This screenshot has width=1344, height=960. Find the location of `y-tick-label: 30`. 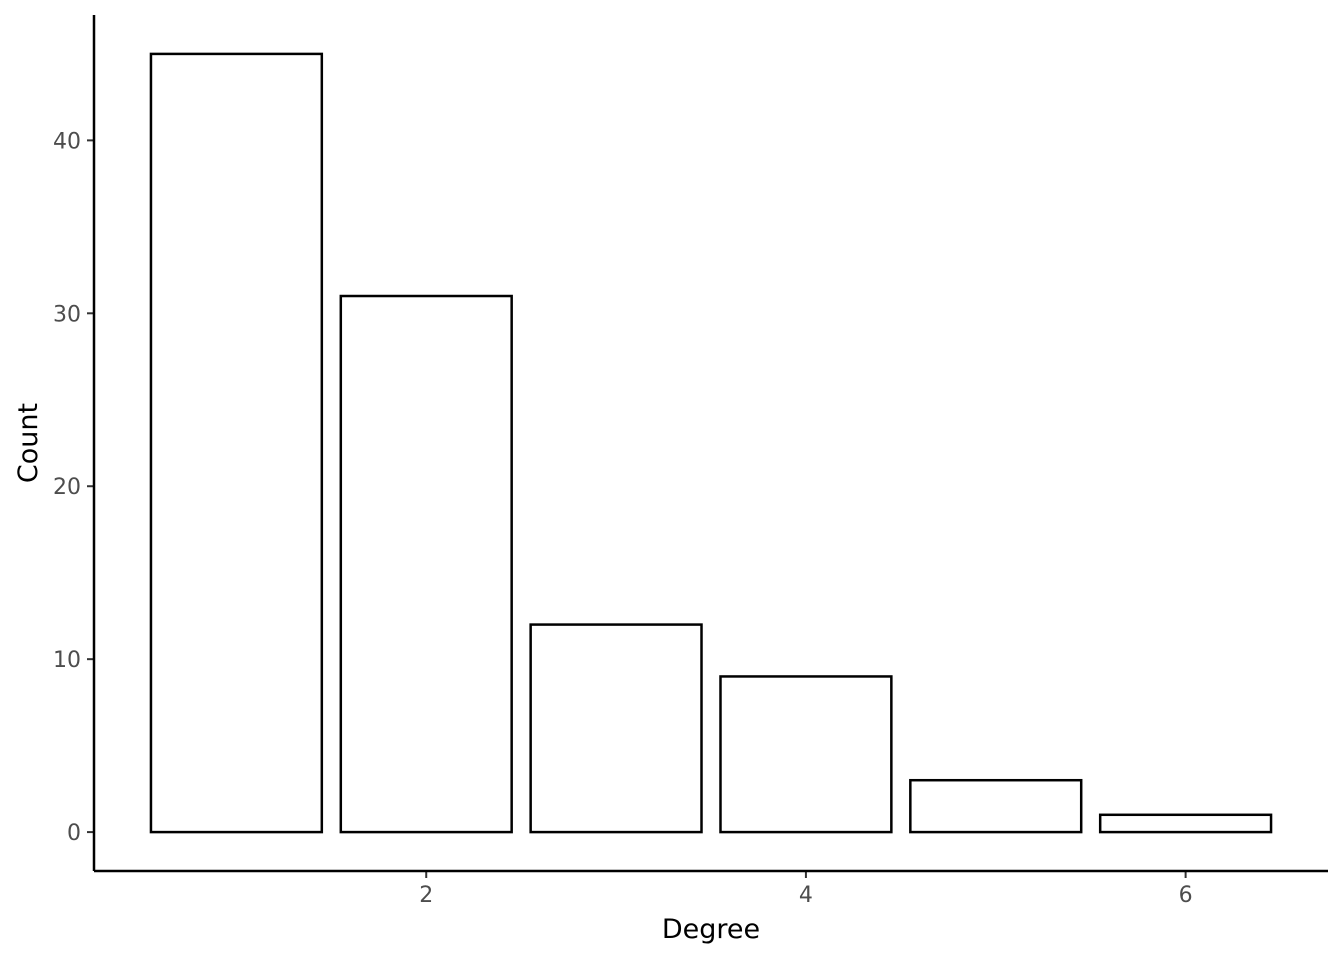

y-tick-label: 30 is located at coordinates (67, 314).